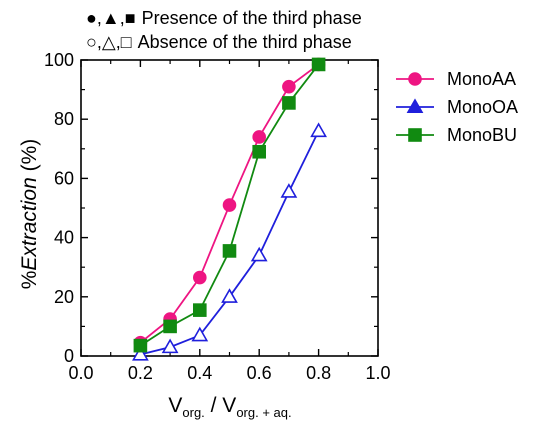 The height and width of the screenshot is (428, 550). Describe the element at coordinates (482, 107) in the screenshot. I see `legend-label-monooa: MonoOA` at that location.